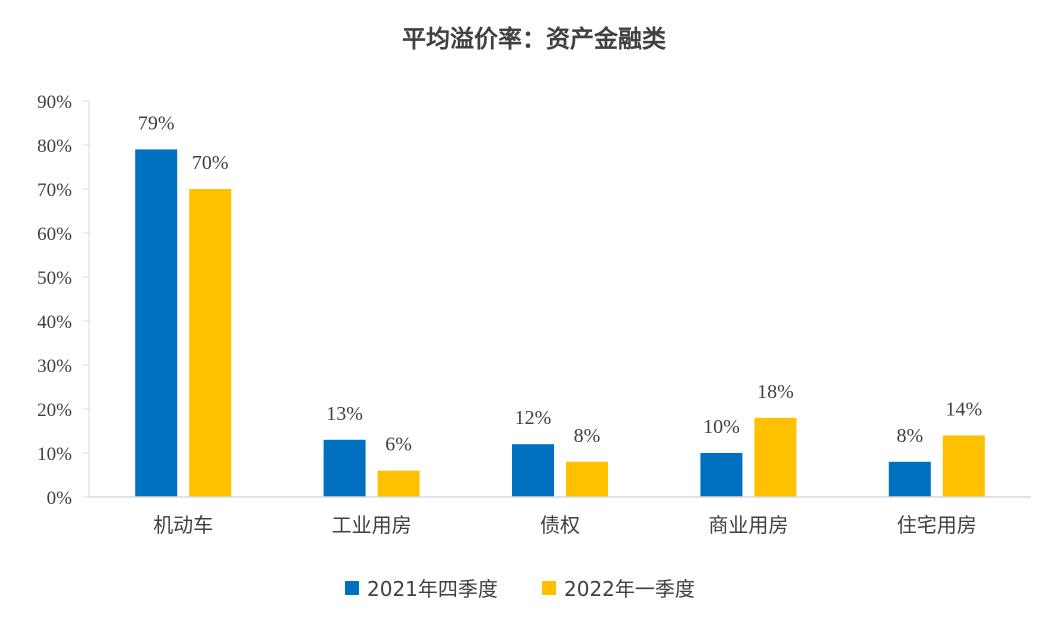 Image resolution: width=1061 pixels, height=617 pixels. What do you see at coordinates (629, 589) in the screenshot?
I see `legend-label: 2022年一季度` at bounding box center [629, 589].